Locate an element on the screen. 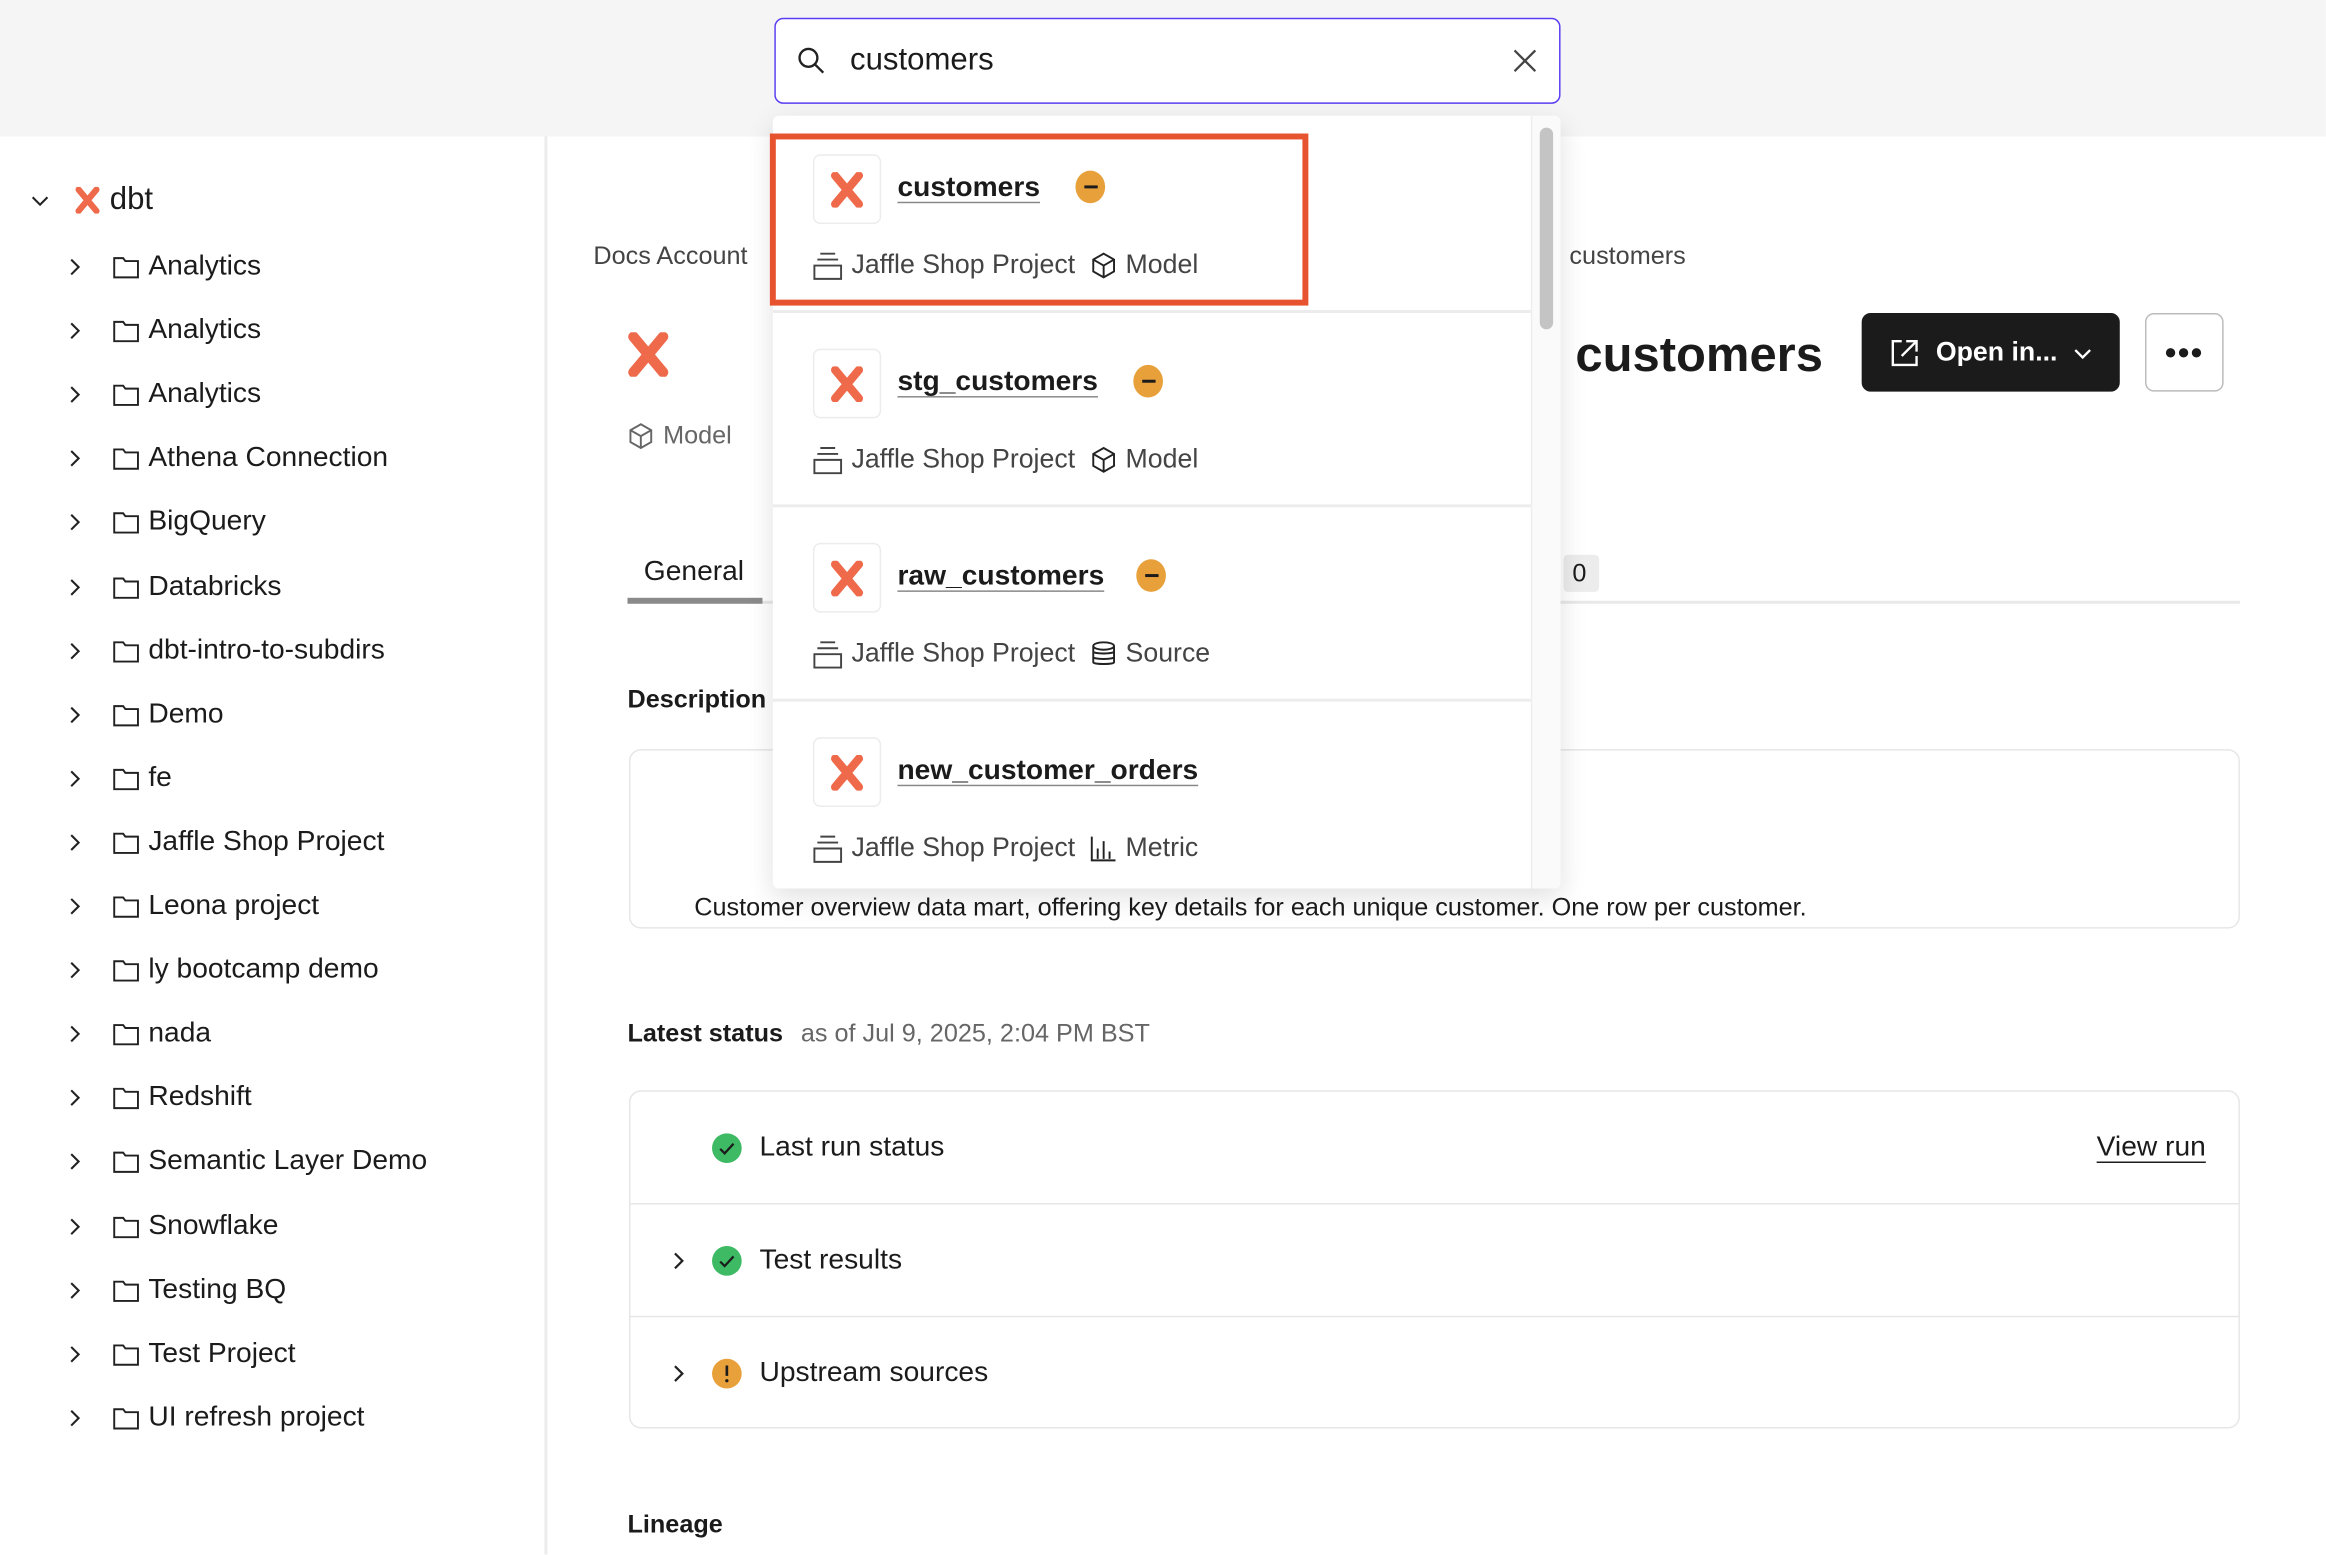 Image resolution: width=2326 pixels, height=1555 pixels. result-name-link: stg_customers is located at coordinates (997, 382).